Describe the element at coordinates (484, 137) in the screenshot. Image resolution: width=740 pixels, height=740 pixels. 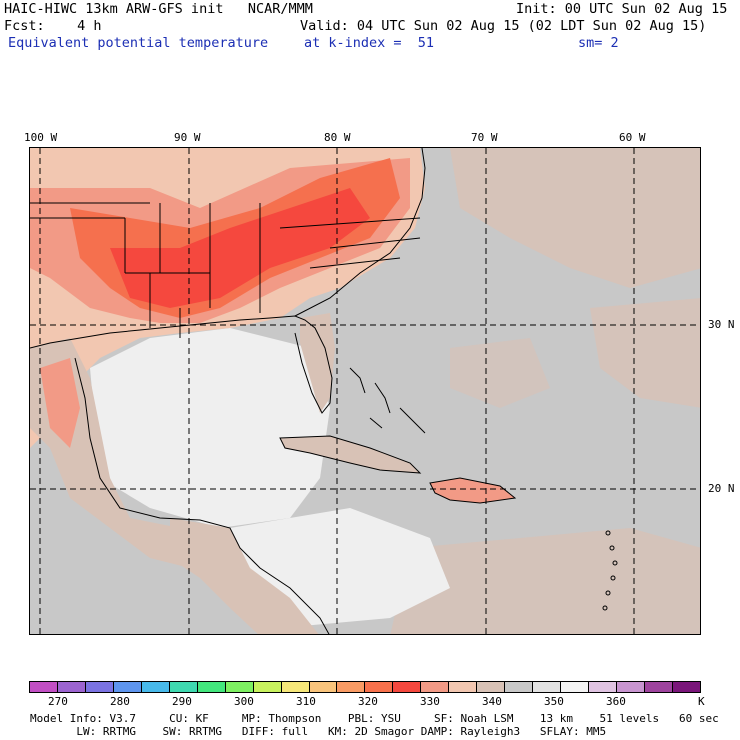
I see `lon-label-70w: 70 W` at that location.